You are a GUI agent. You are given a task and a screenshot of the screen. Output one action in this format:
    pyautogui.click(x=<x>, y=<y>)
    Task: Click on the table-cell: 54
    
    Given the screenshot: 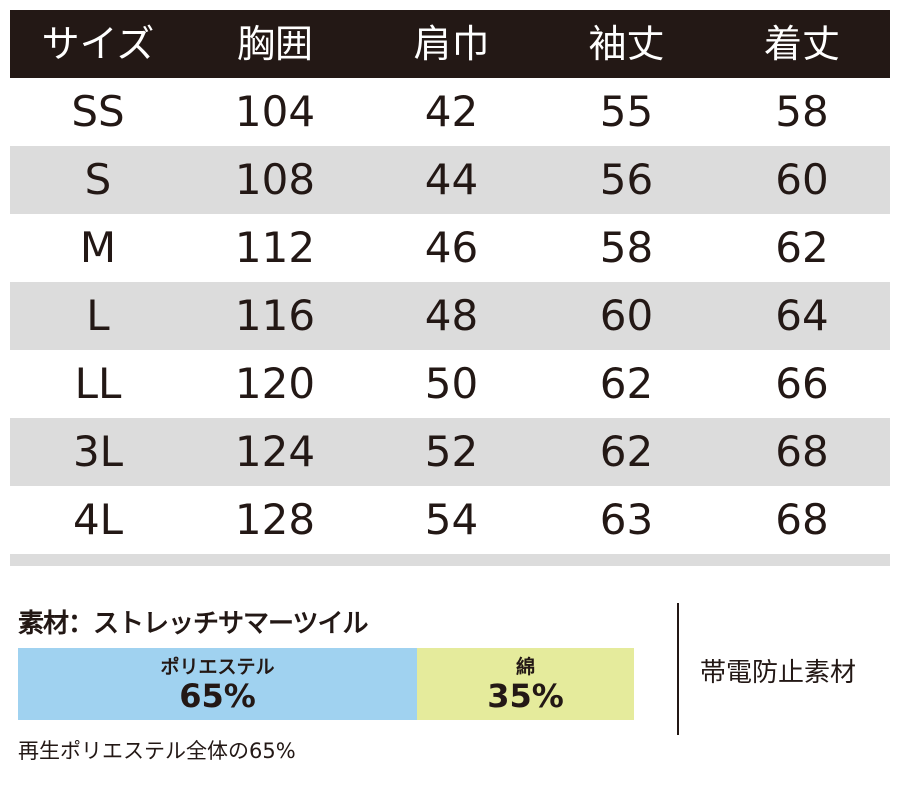 What is the action you would take?
    pyautogui.click(x=451, y=519)
    